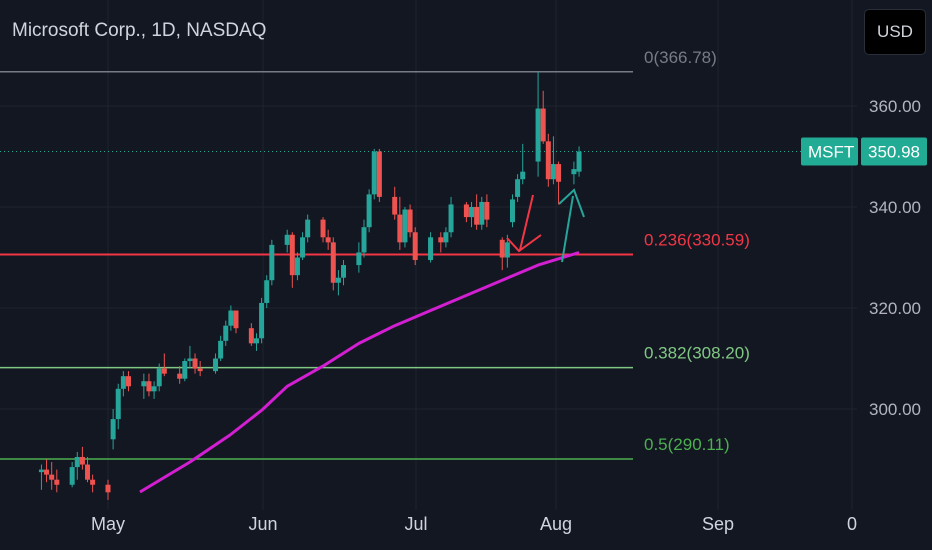 The width and height of the screenshot is (932, 550). What do you see at coordinates (895, 106) in the screenshot?
I see `y-tick-label: 360.00` at bounding box center [895, 106].